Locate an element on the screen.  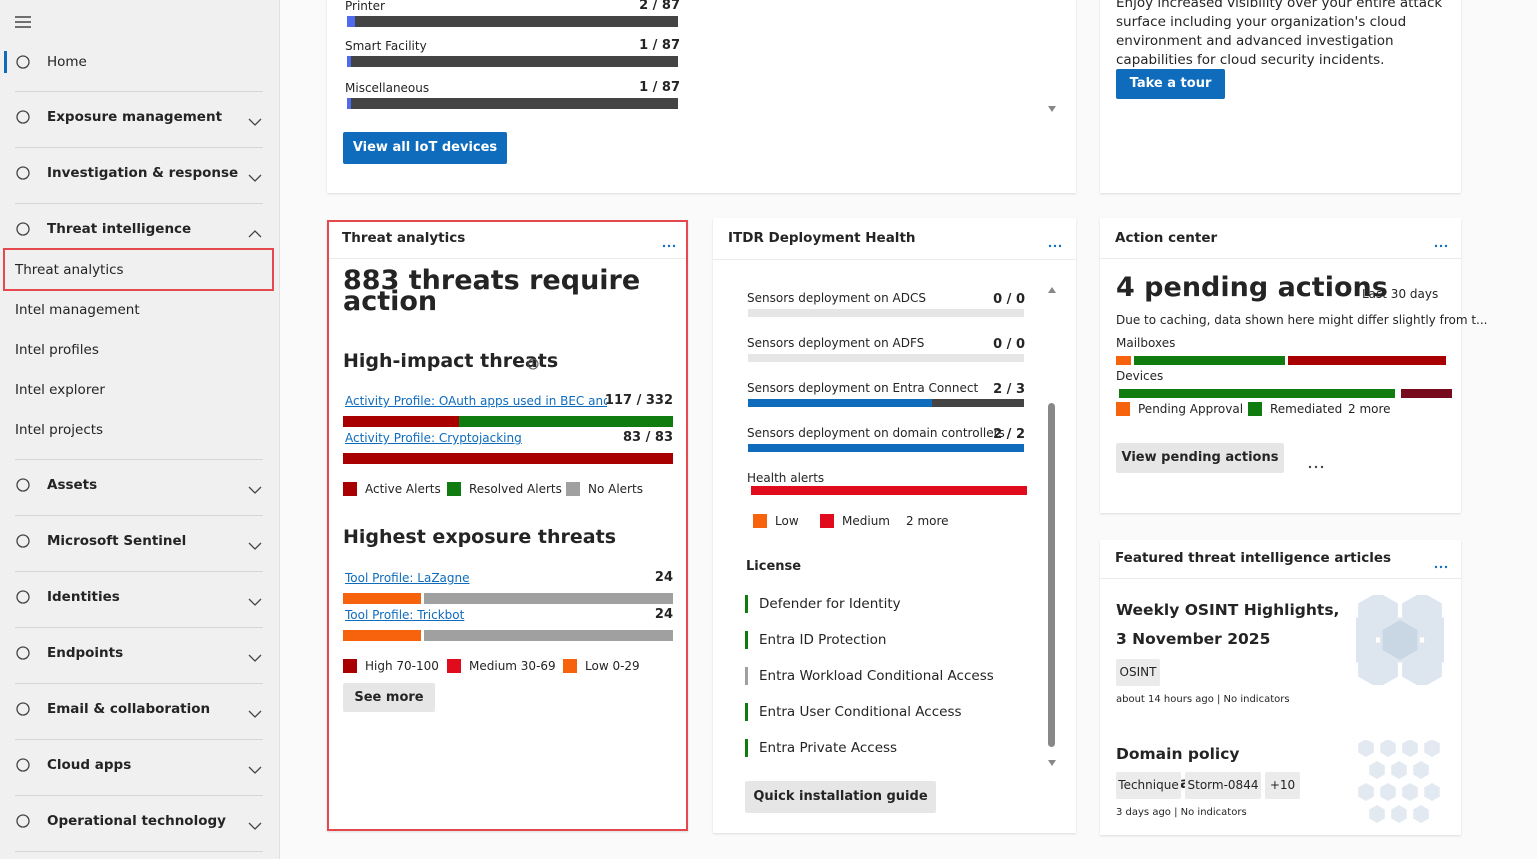
row-label: Miscellaneous is located at coordinates (387, 88).